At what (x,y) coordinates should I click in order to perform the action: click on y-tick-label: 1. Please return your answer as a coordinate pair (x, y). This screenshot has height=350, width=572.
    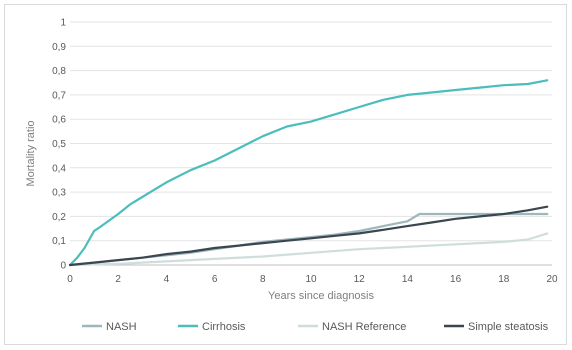
    Looking at the image, I should click on (63, 23).